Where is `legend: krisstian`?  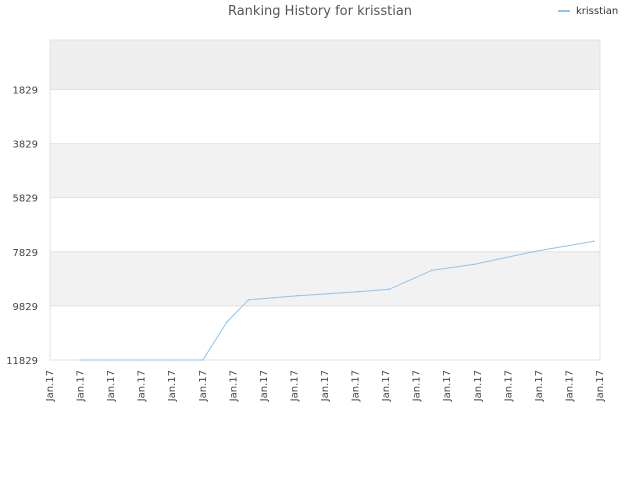 legend: krisstian is located at coordinates (588, 11).